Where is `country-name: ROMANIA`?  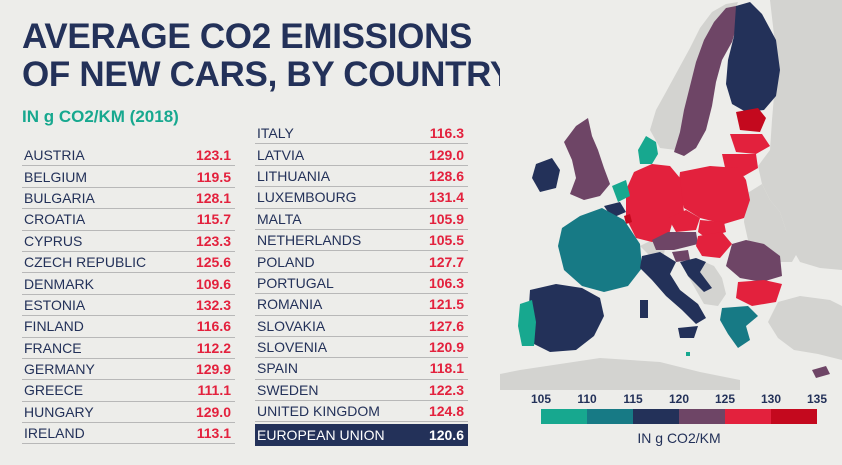 country-name: ROMANIA is located at coordinates (290, 304).